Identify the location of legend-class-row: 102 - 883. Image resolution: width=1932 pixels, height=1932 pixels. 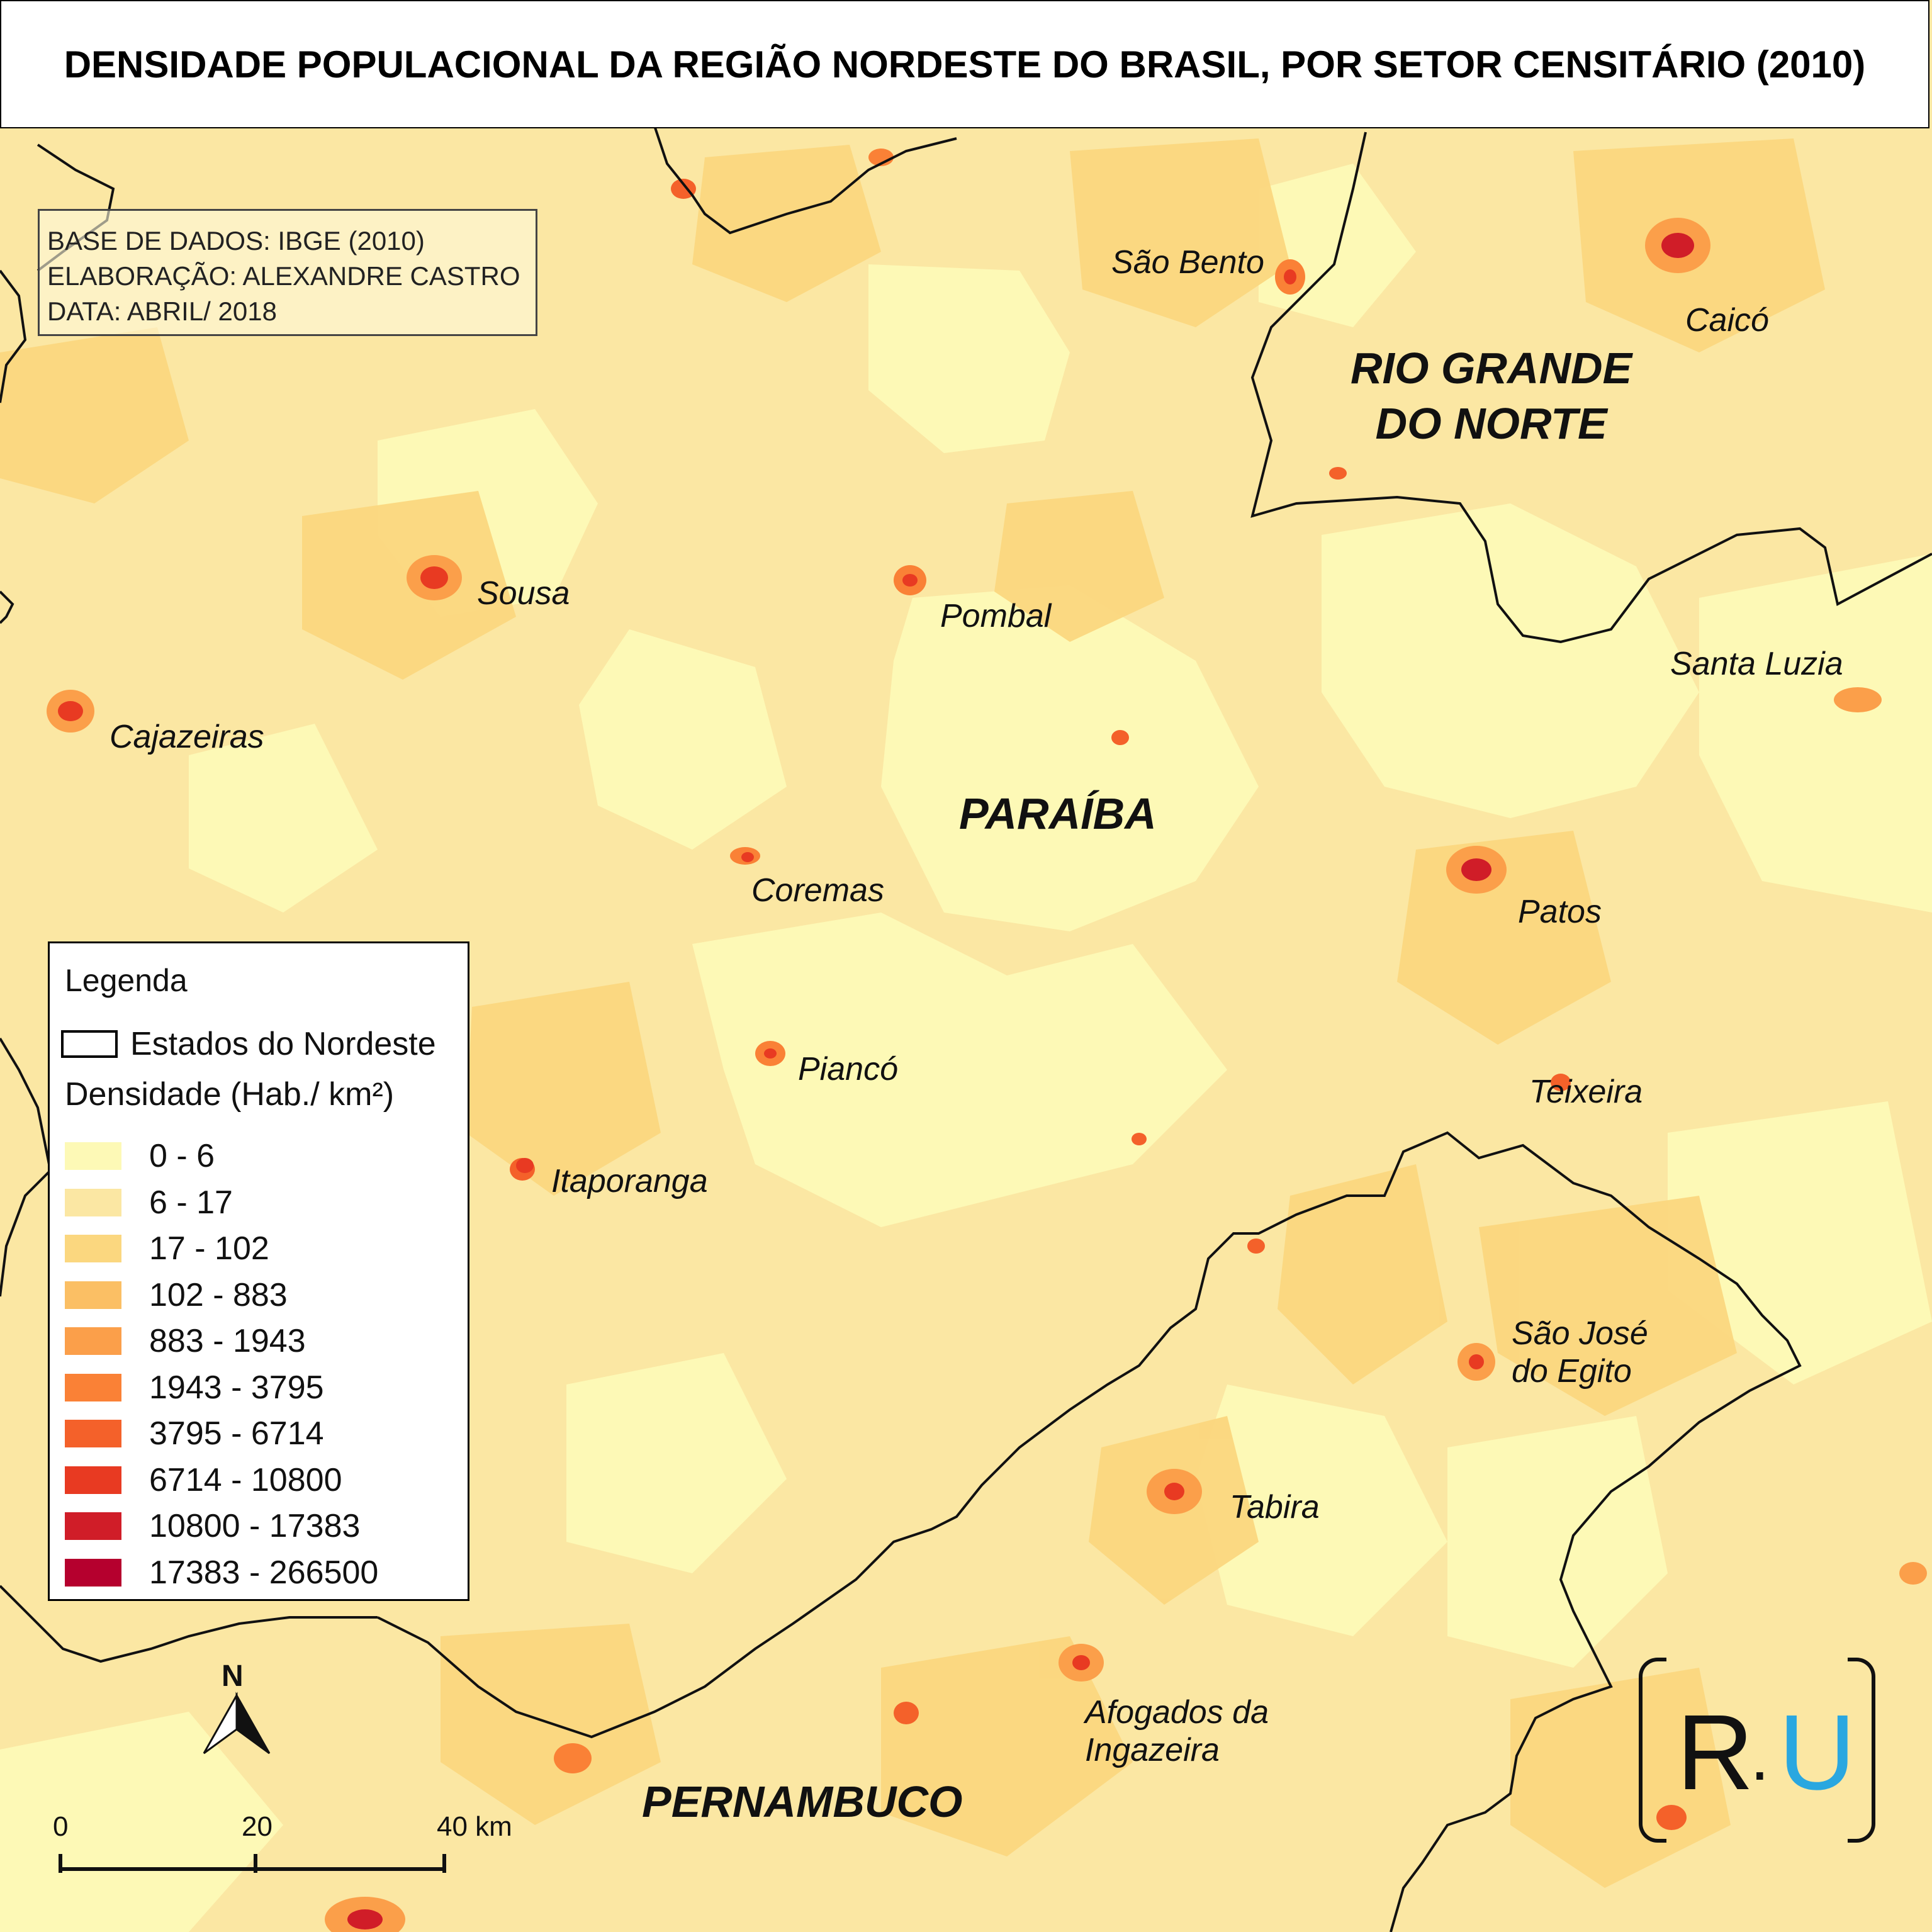
(176, 1295).